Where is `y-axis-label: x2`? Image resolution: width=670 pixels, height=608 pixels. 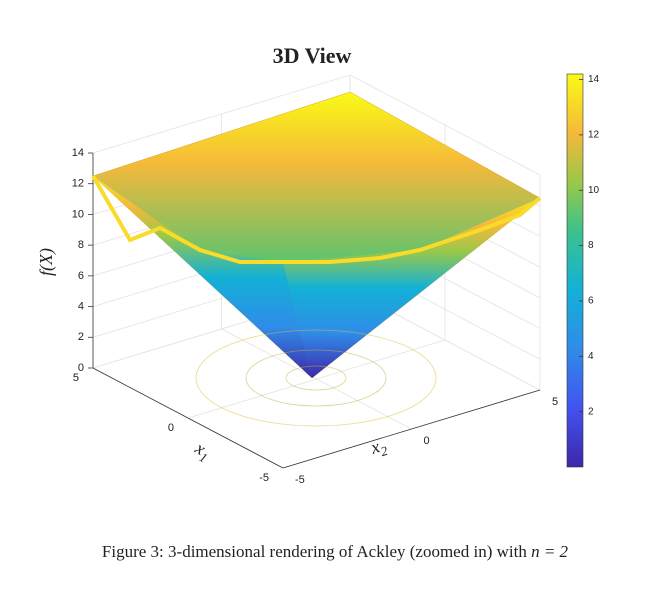
y-axis-label: x2 is located at coordinates (379, 447).